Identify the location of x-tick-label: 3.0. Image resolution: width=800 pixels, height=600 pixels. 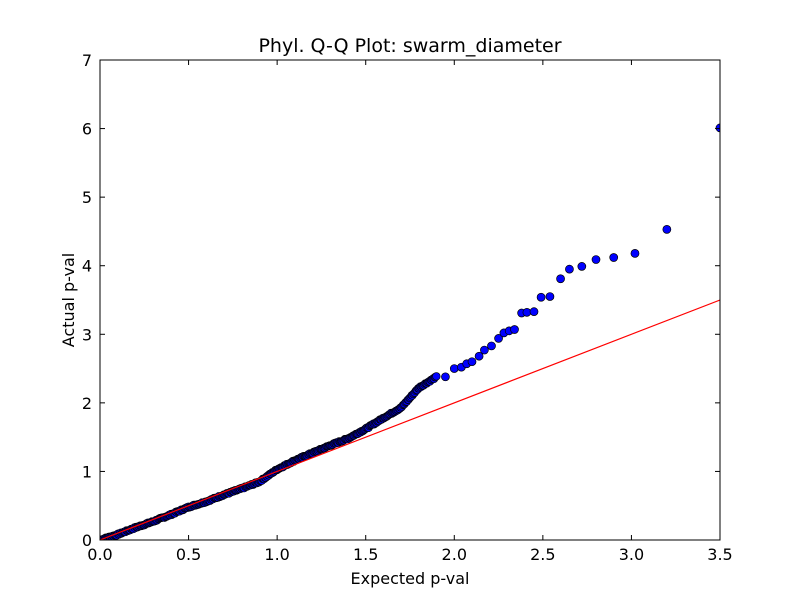
(631, 554).